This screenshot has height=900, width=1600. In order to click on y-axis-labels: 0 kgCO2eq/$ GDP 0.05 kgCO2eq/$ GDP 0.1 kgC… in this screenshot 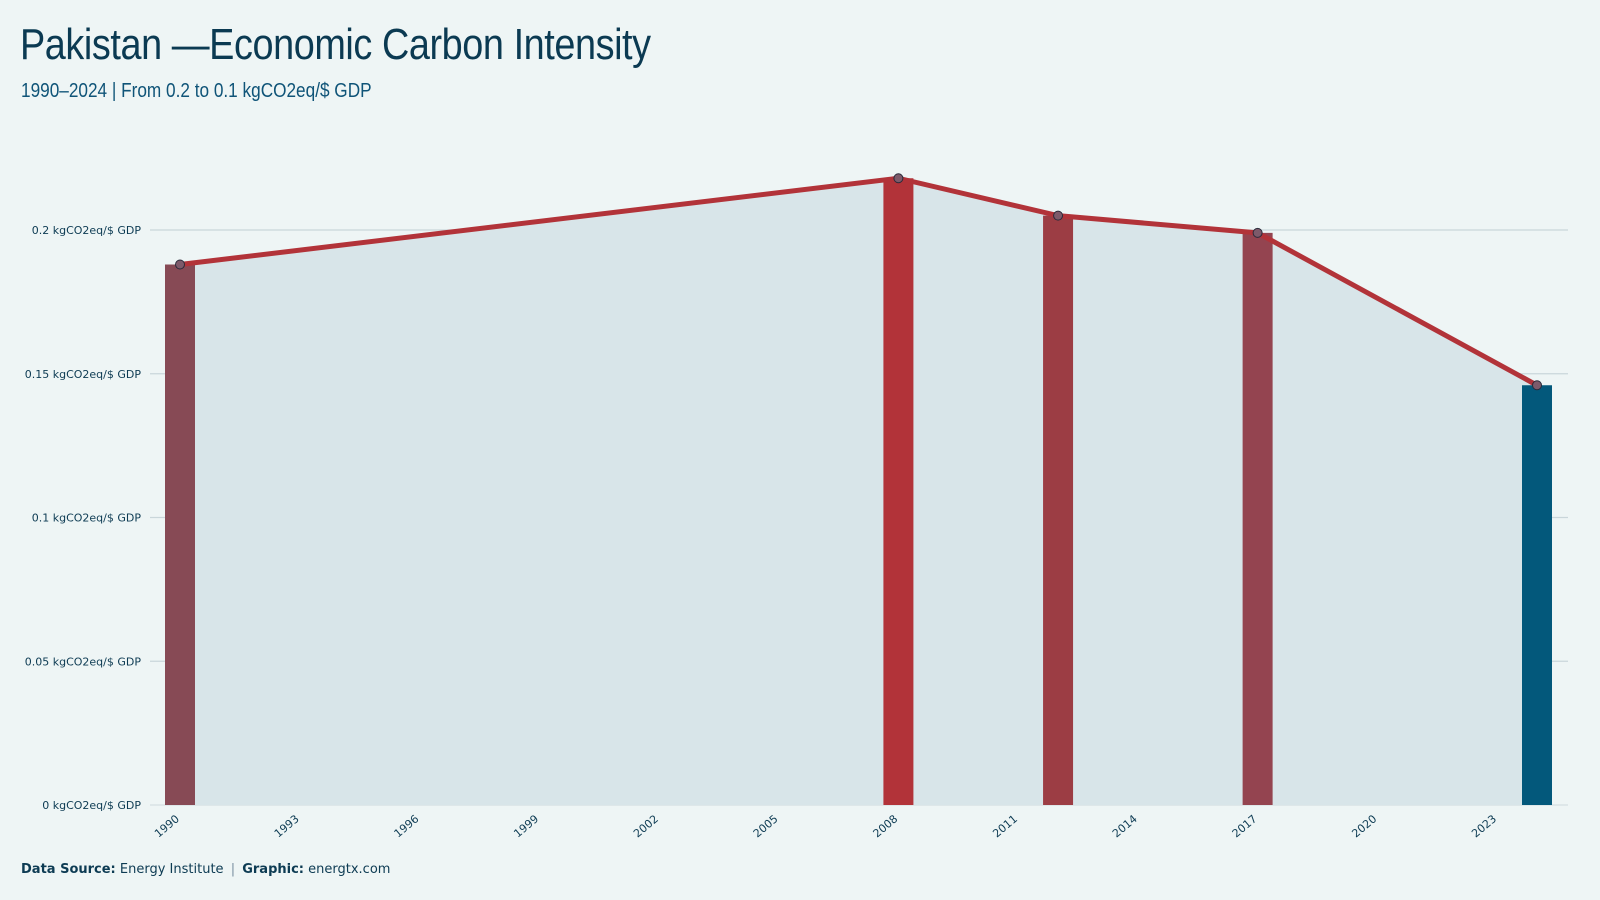, I will do `click(83, 518)`.